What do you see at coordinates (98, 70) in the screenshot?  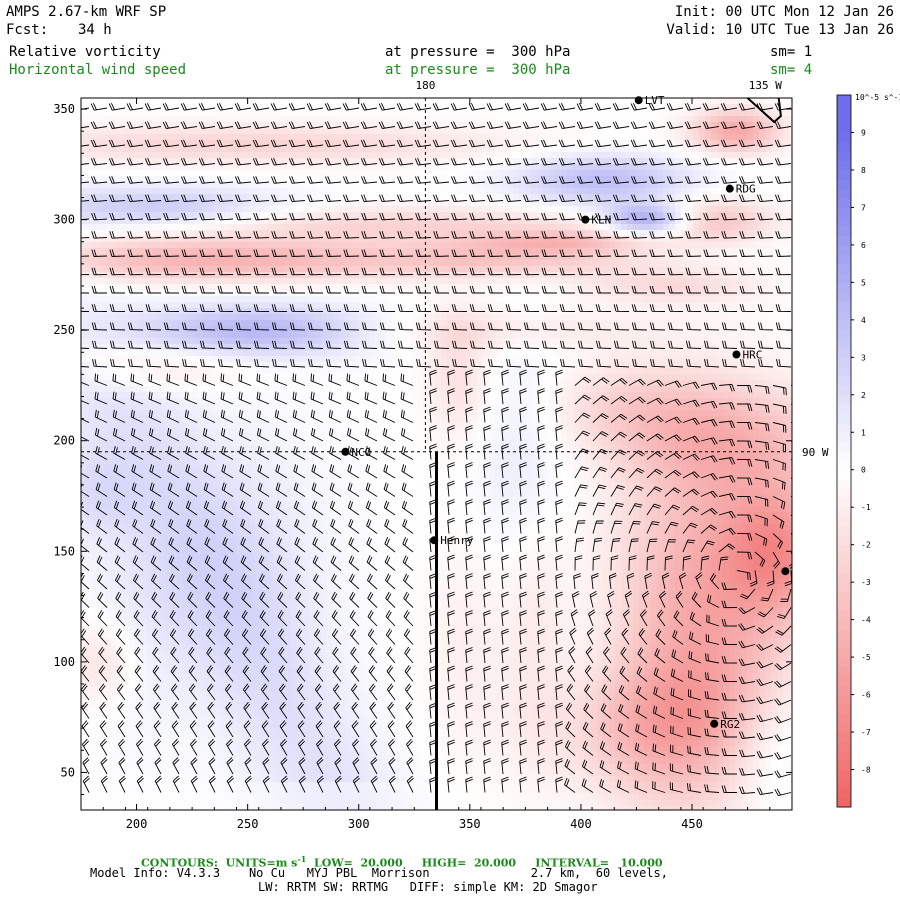 I see `field2-name: Horizontal wind speed` at bounding box center [98, 70].